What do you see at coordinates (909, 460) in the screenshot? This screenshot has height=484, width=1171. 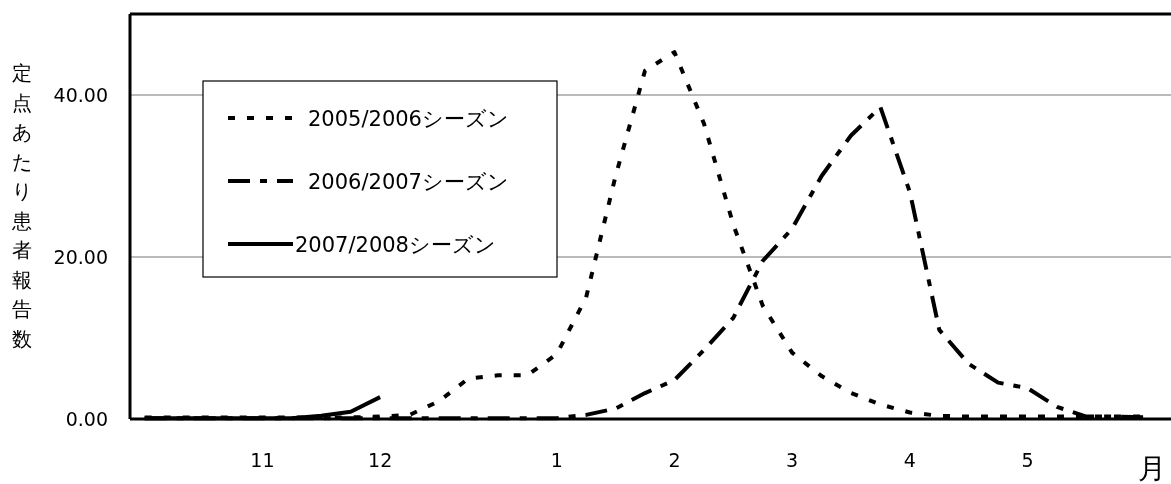 I see `x-tick-label: 4` at bounding box center [909, 460].